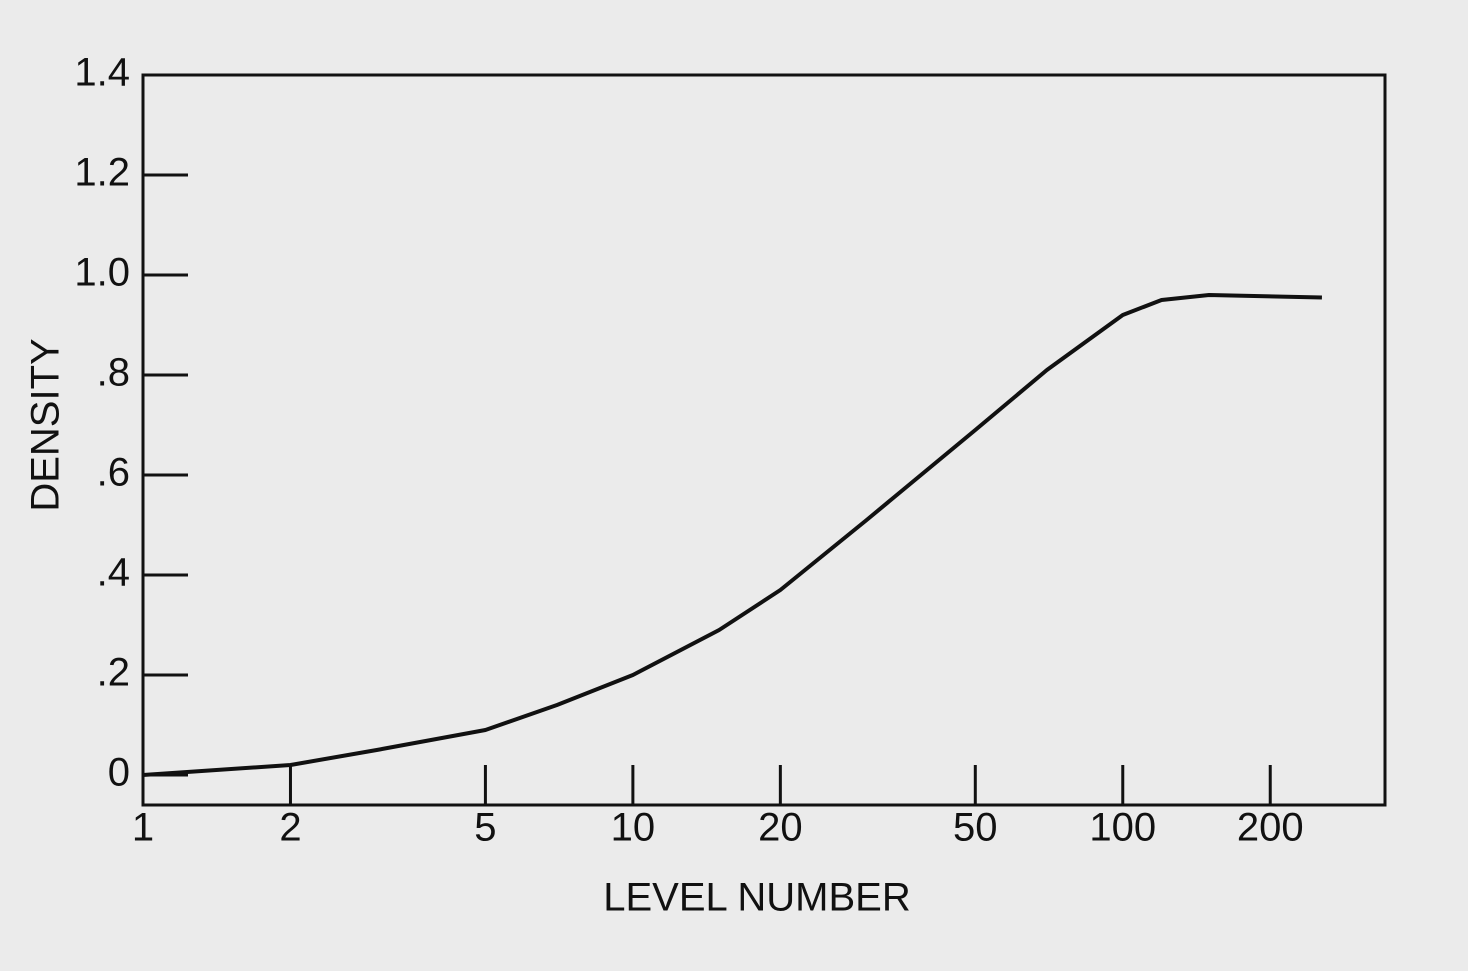 The image size is (1468, 971). I want to click on y-axis-title: DENSITY, so click(46, 424).